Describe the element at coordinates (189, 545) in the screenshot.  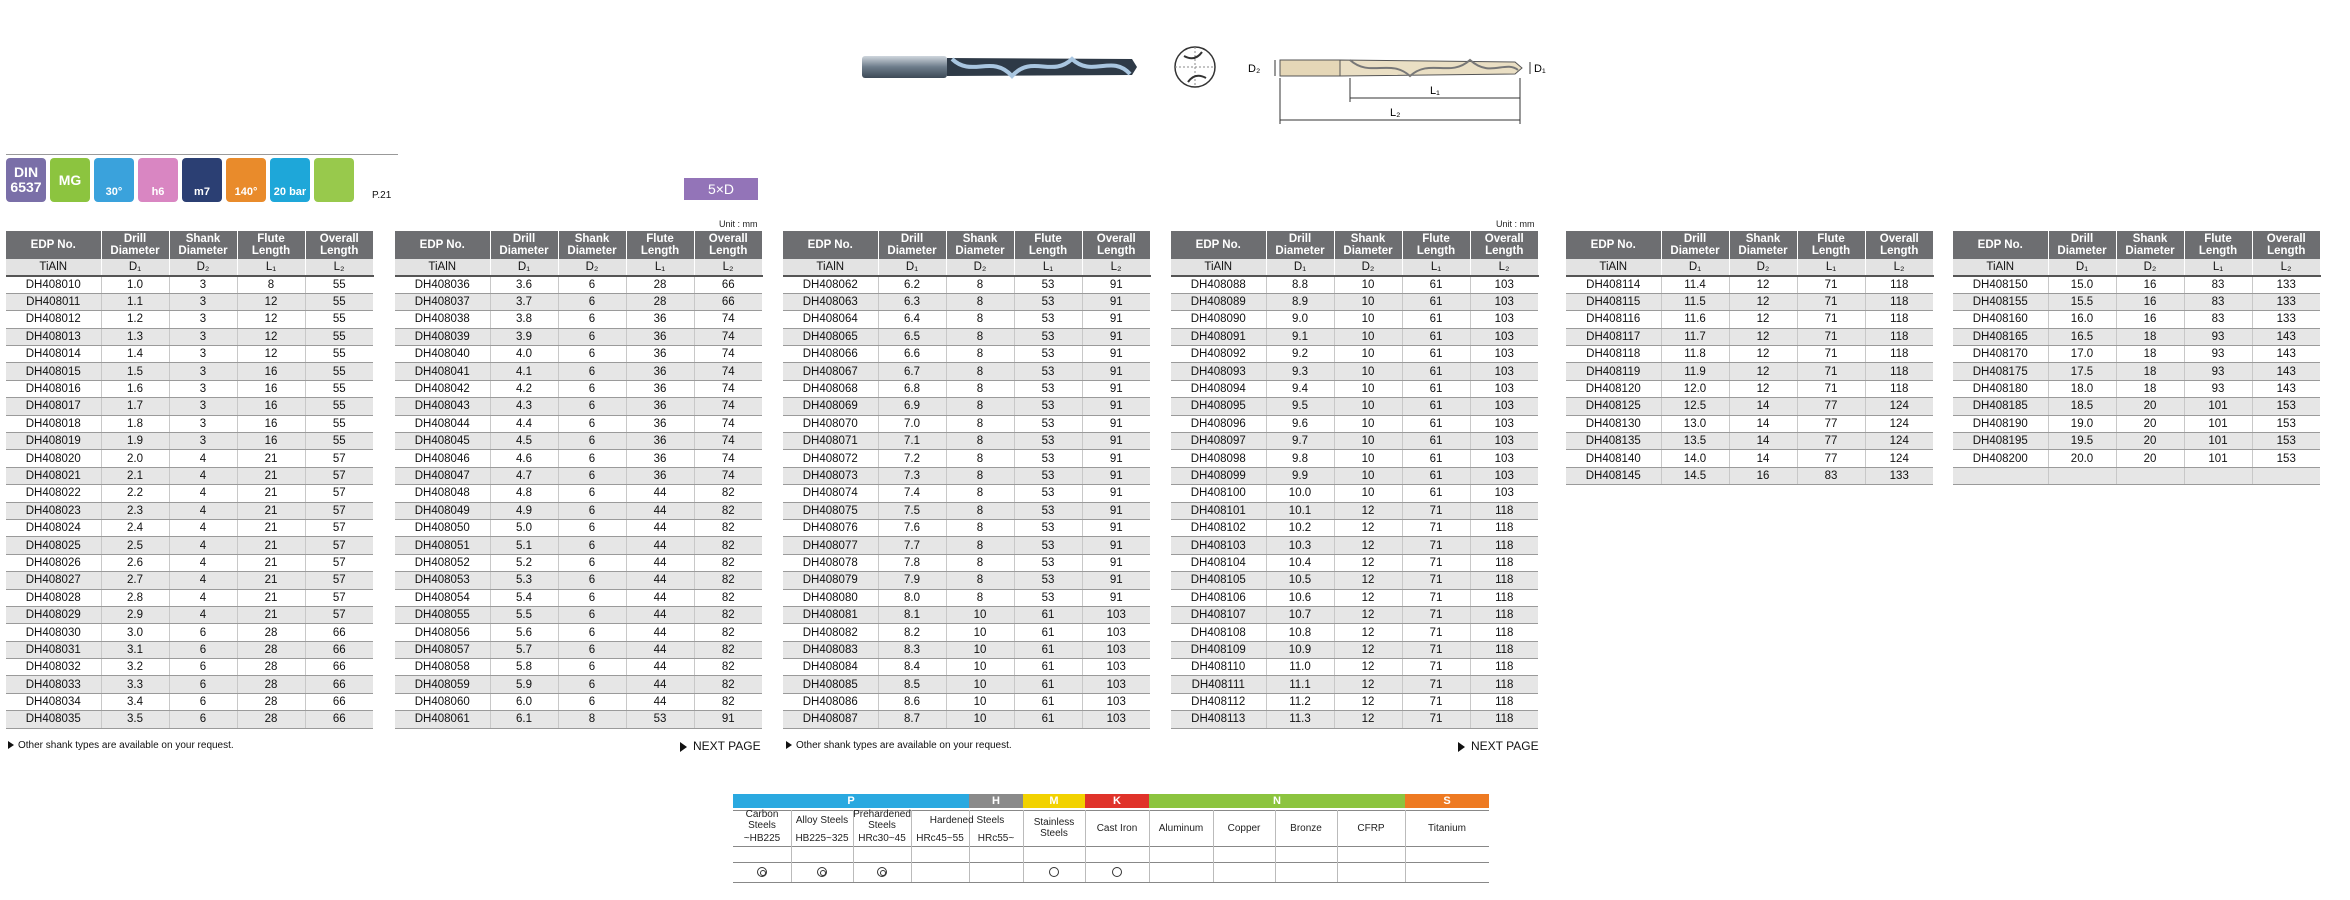
I see `table-row: DH408025 2.5 4 21 57` at that location.